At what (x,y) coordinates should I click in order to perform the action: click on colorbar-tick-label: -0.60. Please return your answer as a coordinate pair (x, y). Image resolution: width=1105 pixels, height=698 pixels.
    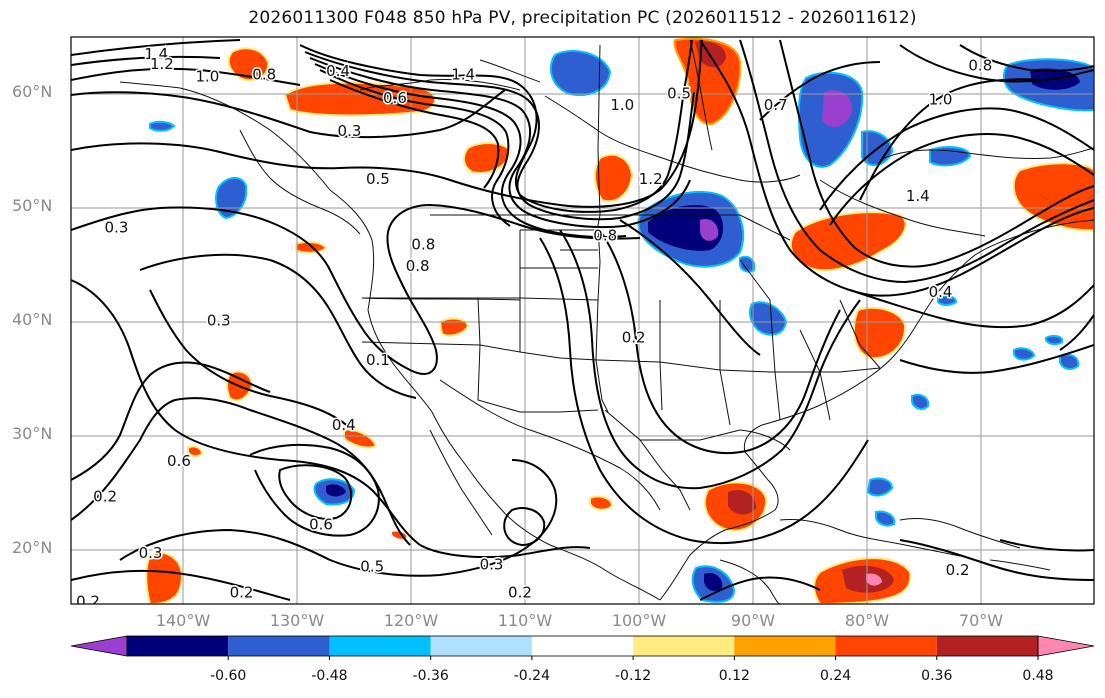
    Looking at the image, I should click on (228, 676).